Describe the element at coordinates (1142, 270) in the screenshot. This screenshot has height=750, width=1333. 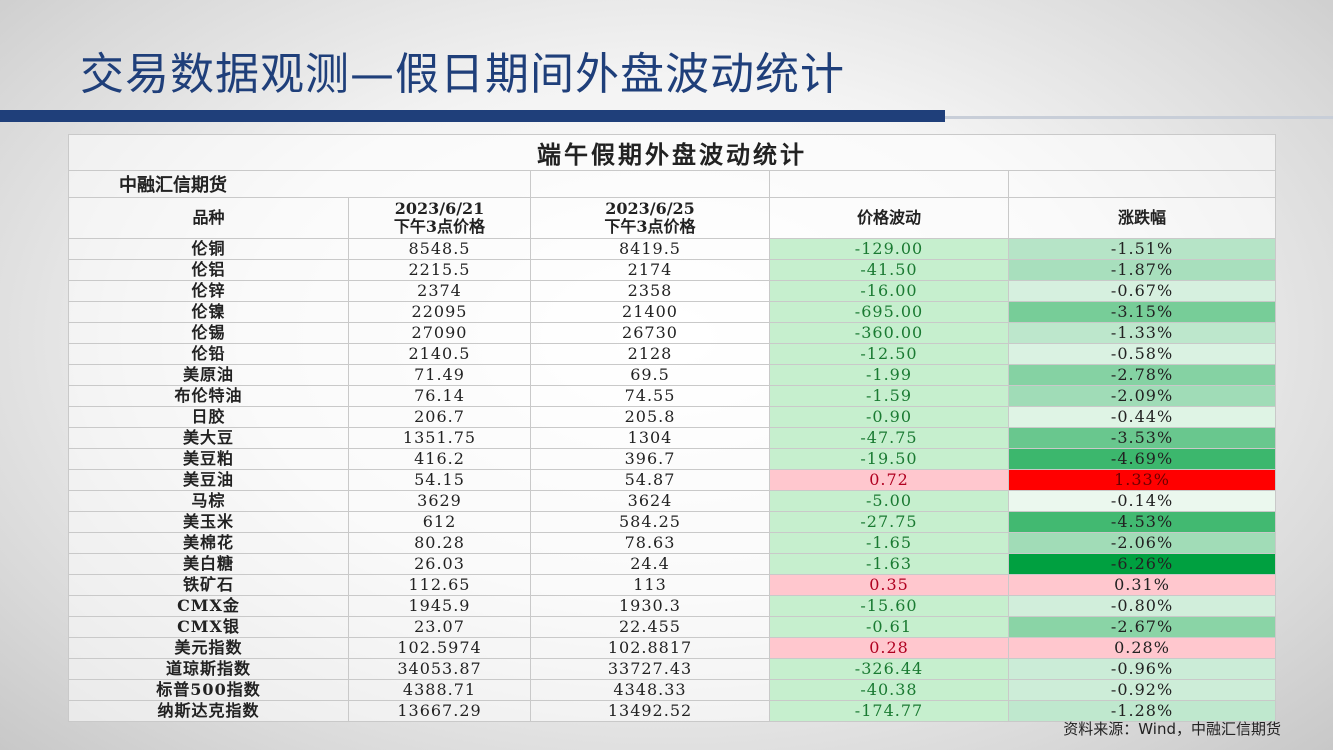
I see `cell-pct-change: -1.87%` at that location.